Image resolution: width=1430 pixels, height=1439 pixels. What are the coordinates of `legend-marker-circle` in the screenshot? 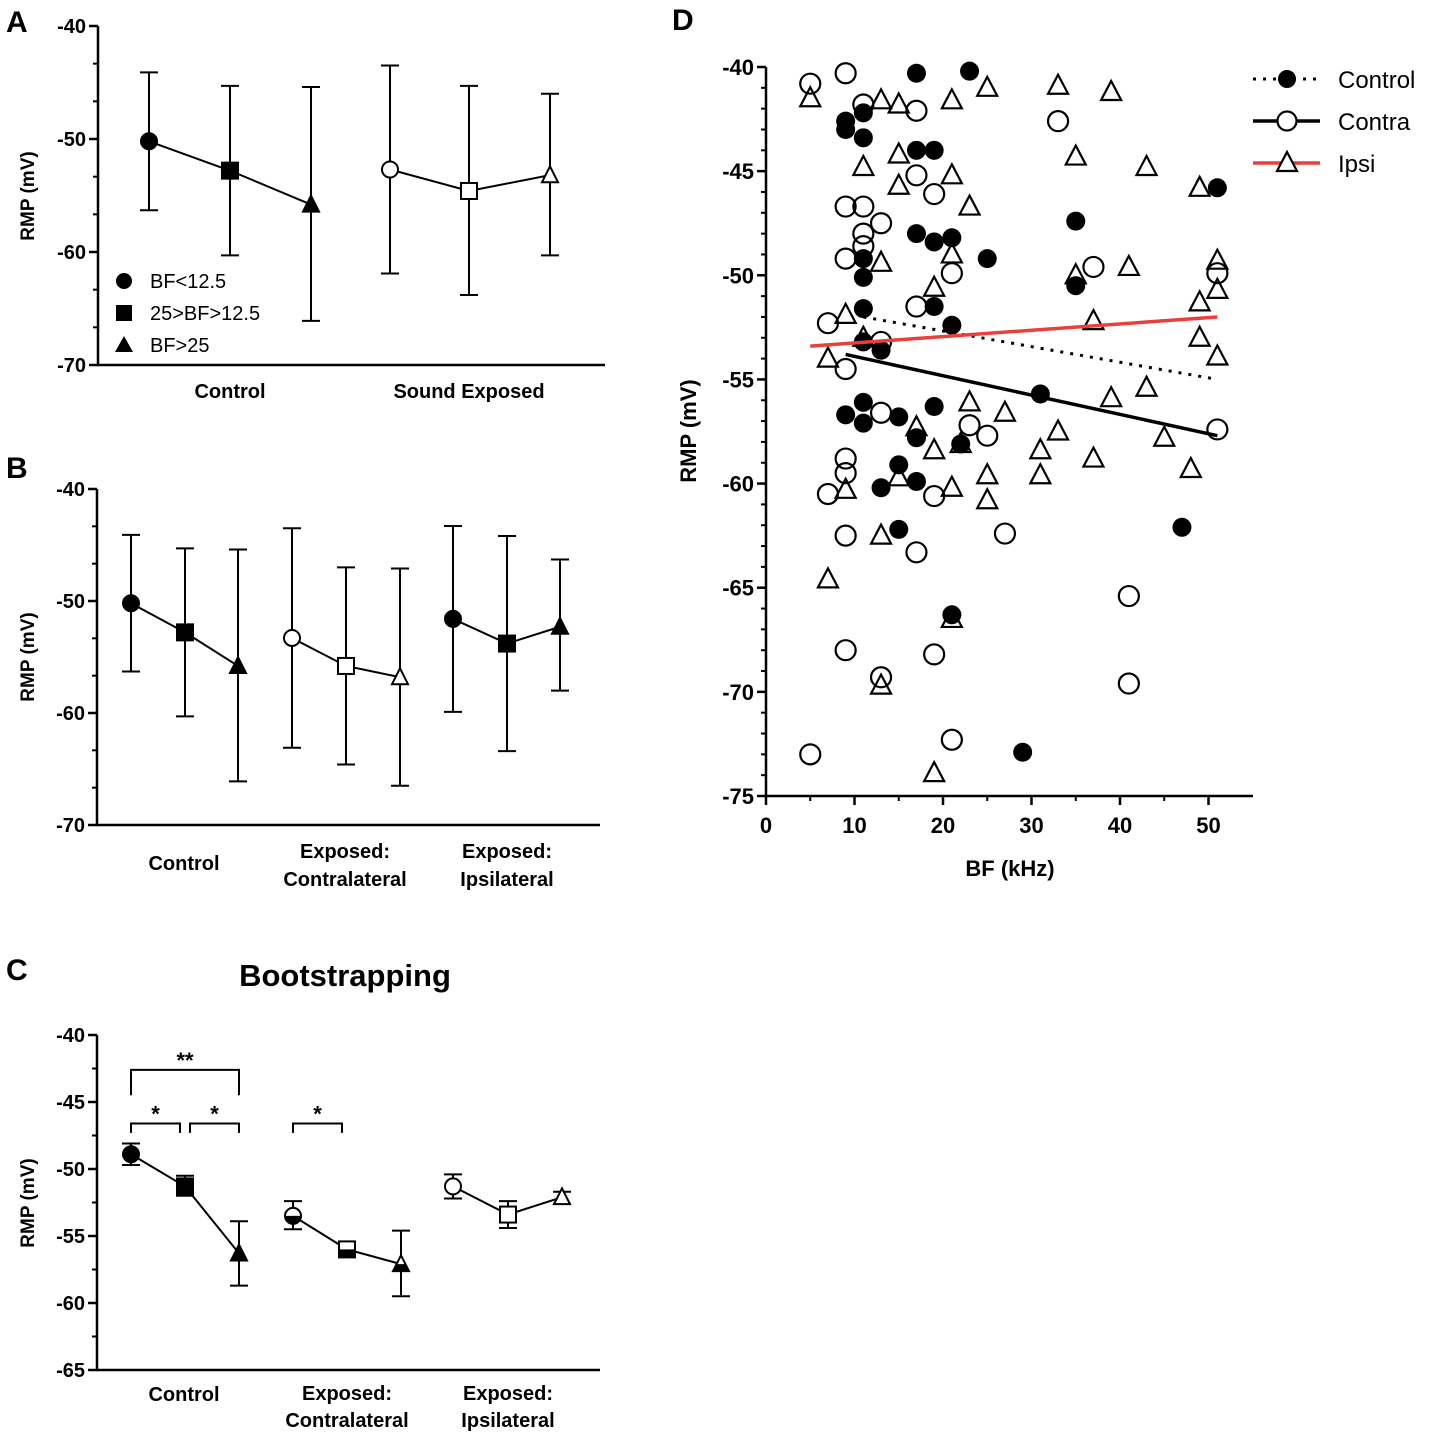 It's located at (124, 281).